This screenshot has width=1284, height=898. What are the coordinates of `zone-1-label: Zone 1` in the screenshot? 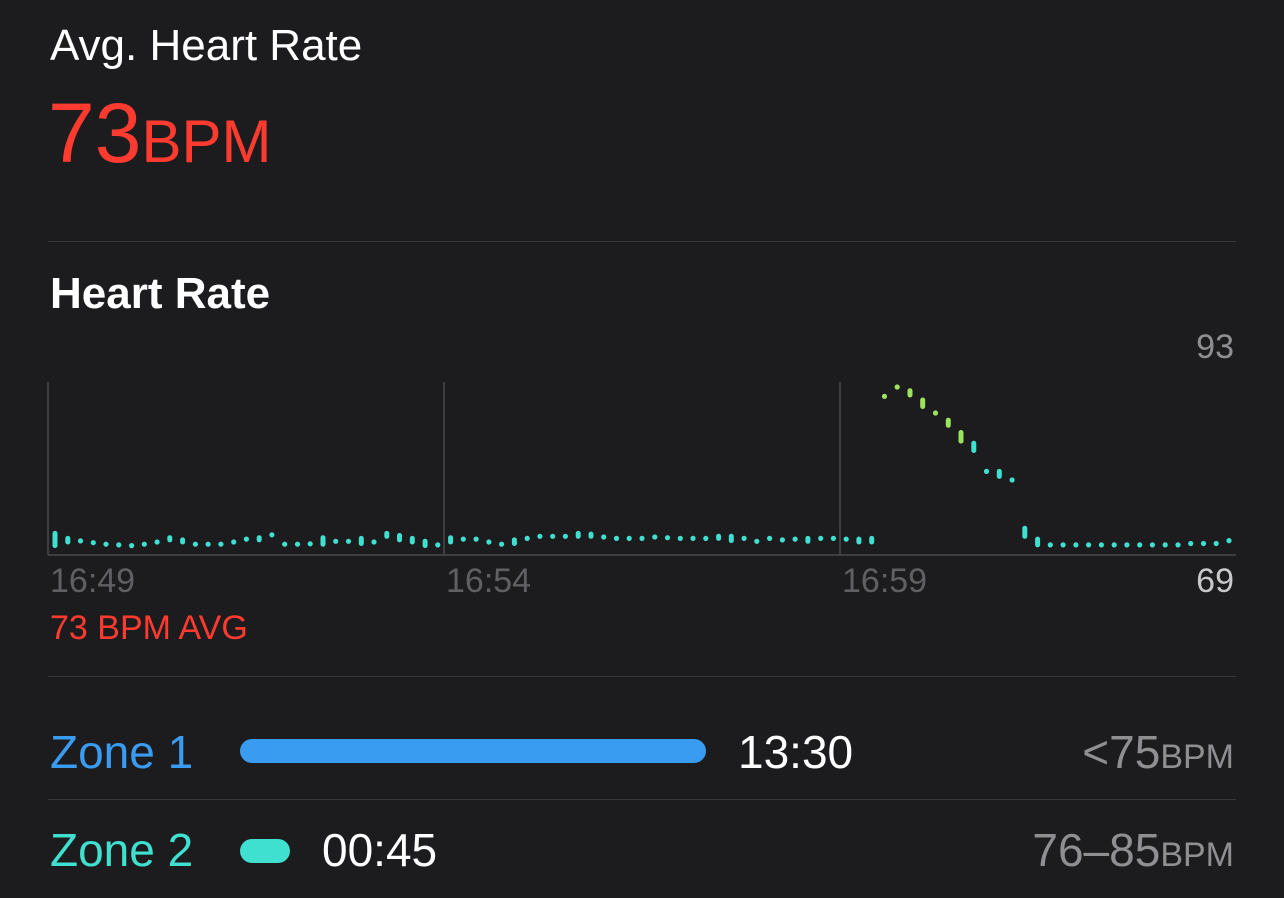 It's located at (122, 752).